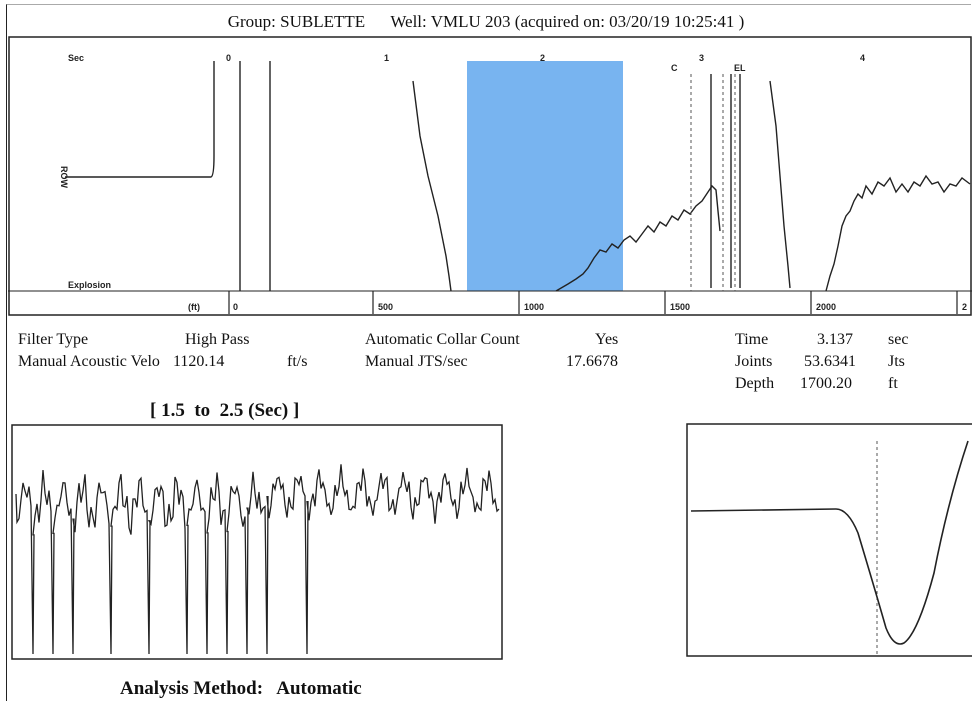  I want to click on row-label: ROW, so click(64, 177).